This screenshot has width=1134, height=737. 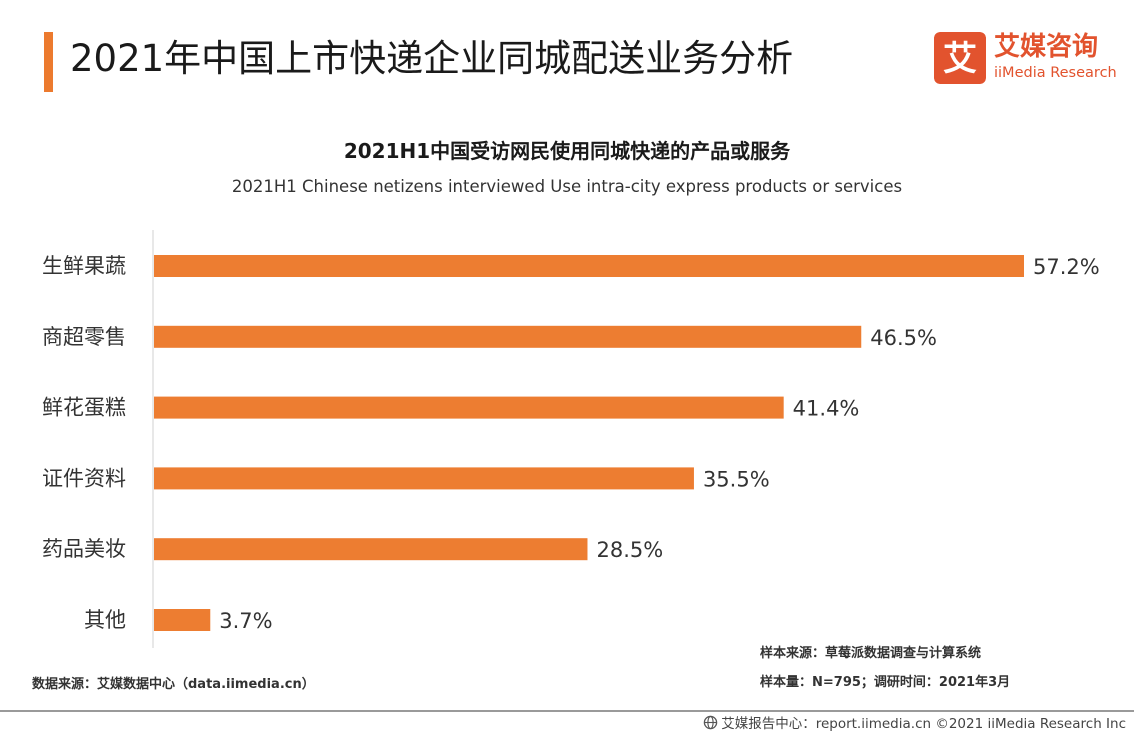 I want to click on value-label: 3.7%, so click(x=245, y=621).